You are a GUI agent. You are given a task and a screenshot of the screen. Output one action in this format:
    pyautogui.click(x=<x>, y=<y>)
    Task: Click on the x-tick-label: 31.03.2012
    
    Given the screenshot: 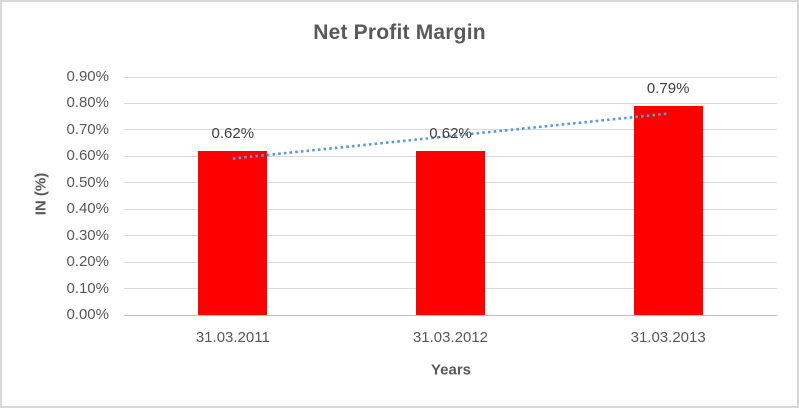 What is the action you would take?
    pyautogui.click(x=450, y=337)
    